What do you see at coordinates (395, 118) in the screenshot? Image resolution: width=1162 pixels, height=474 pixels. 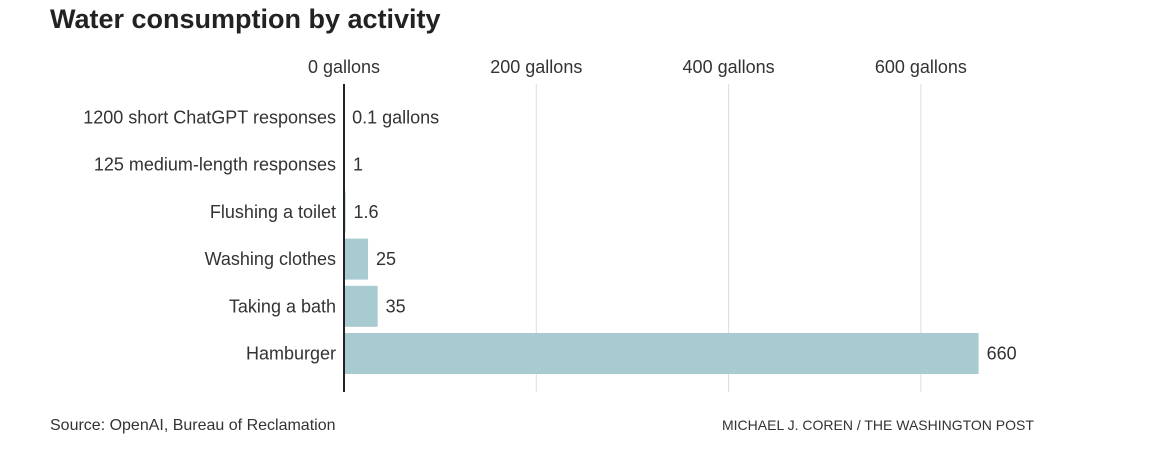 I see `value-label: 0.1 gallons` at bounding box center [395, 118].